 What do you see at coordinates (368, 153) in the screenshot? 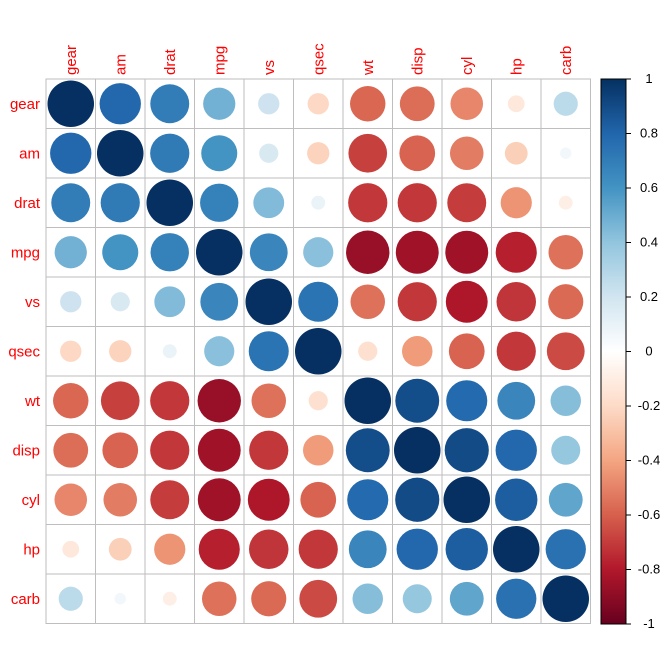
I see `corr-circle-am-wt` at bounding box center [368, 153].